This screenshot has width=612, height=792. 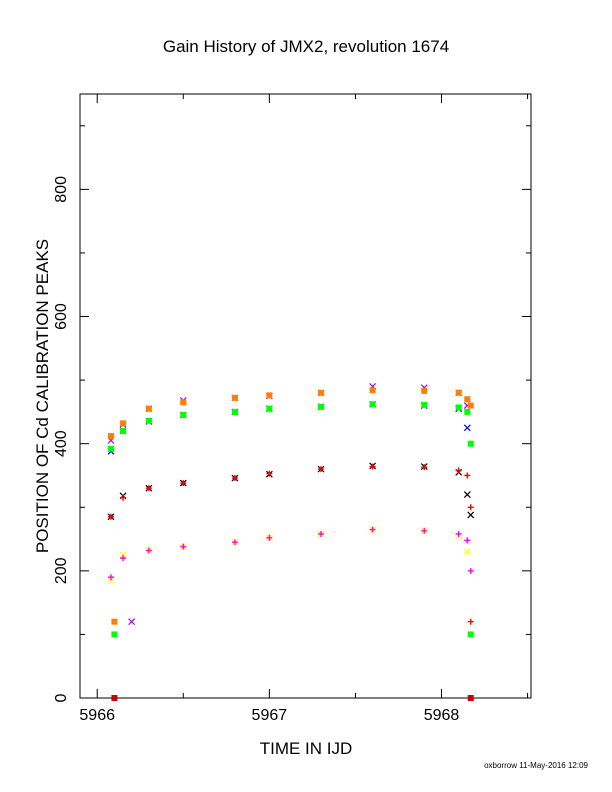 What do you see at coordinates (536, 765) in the screenshot?
I see `credit-text: oxborrow 11-May-2016 12:09` at bounding box center [536, 765].